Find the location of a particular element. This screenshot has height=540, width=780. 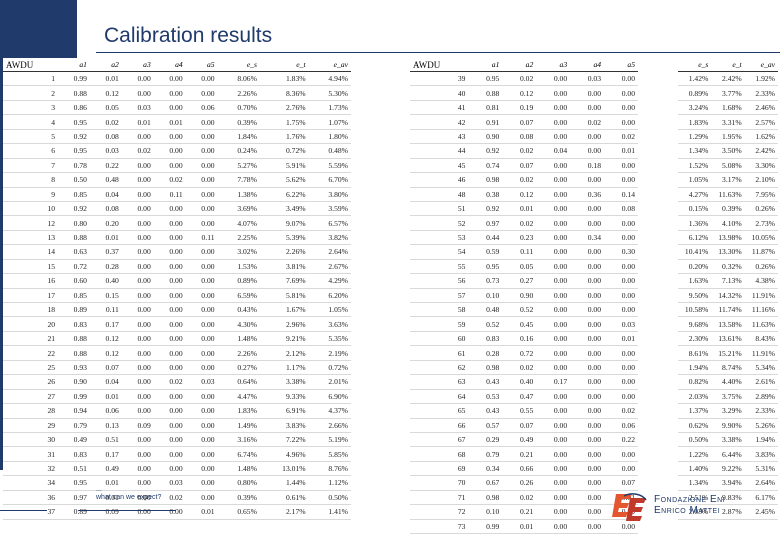

table-cell: 29 is located at coordinates (31, 425).